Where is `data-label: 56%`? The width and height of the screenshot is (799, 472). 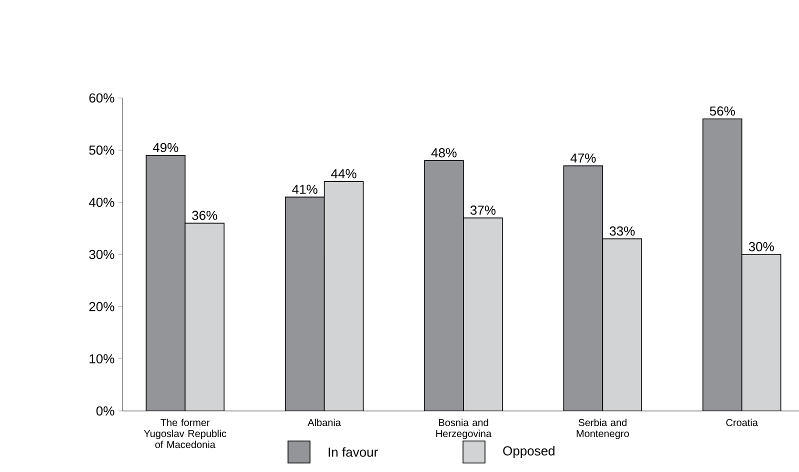
data-label: 56% is located at coordinates (722, 111).